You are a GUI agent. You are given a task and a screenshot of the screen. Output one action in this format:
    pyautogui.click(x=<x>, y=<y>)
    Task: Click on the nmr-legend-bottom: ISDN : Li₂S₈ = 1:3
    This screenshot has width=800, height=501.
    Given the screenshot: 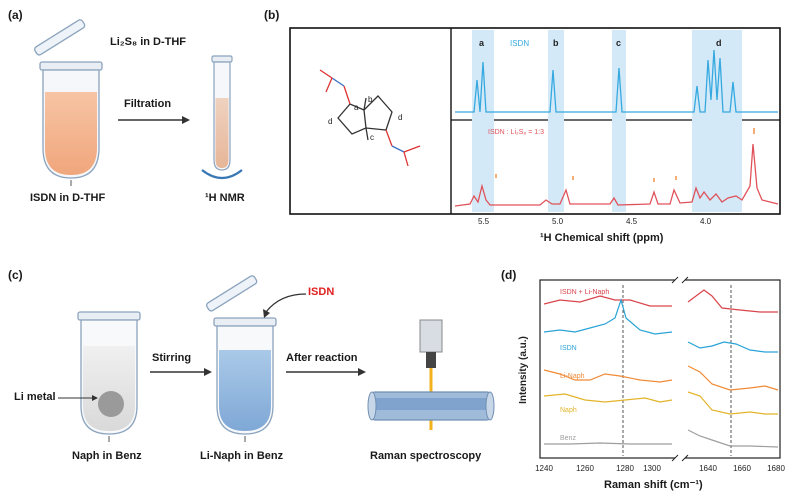 What is the action you would take?
    pyautogui.click(x=516, y=132)
    